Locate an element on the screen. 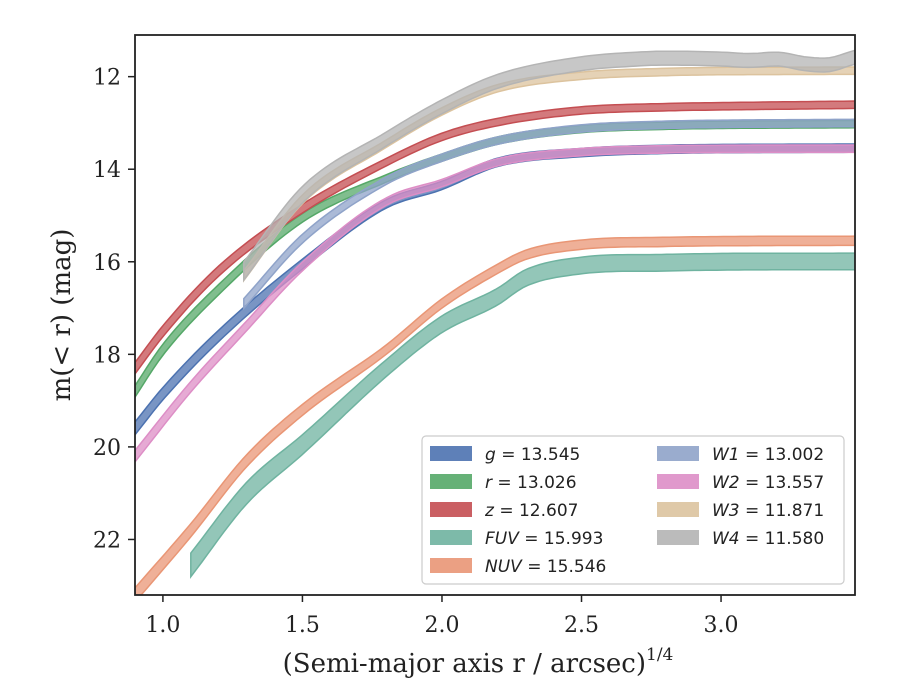 Image resolution: width=900 pixels, height=700 pixels. x-tick-label: 1.0 is located at coordinates (162, 625).